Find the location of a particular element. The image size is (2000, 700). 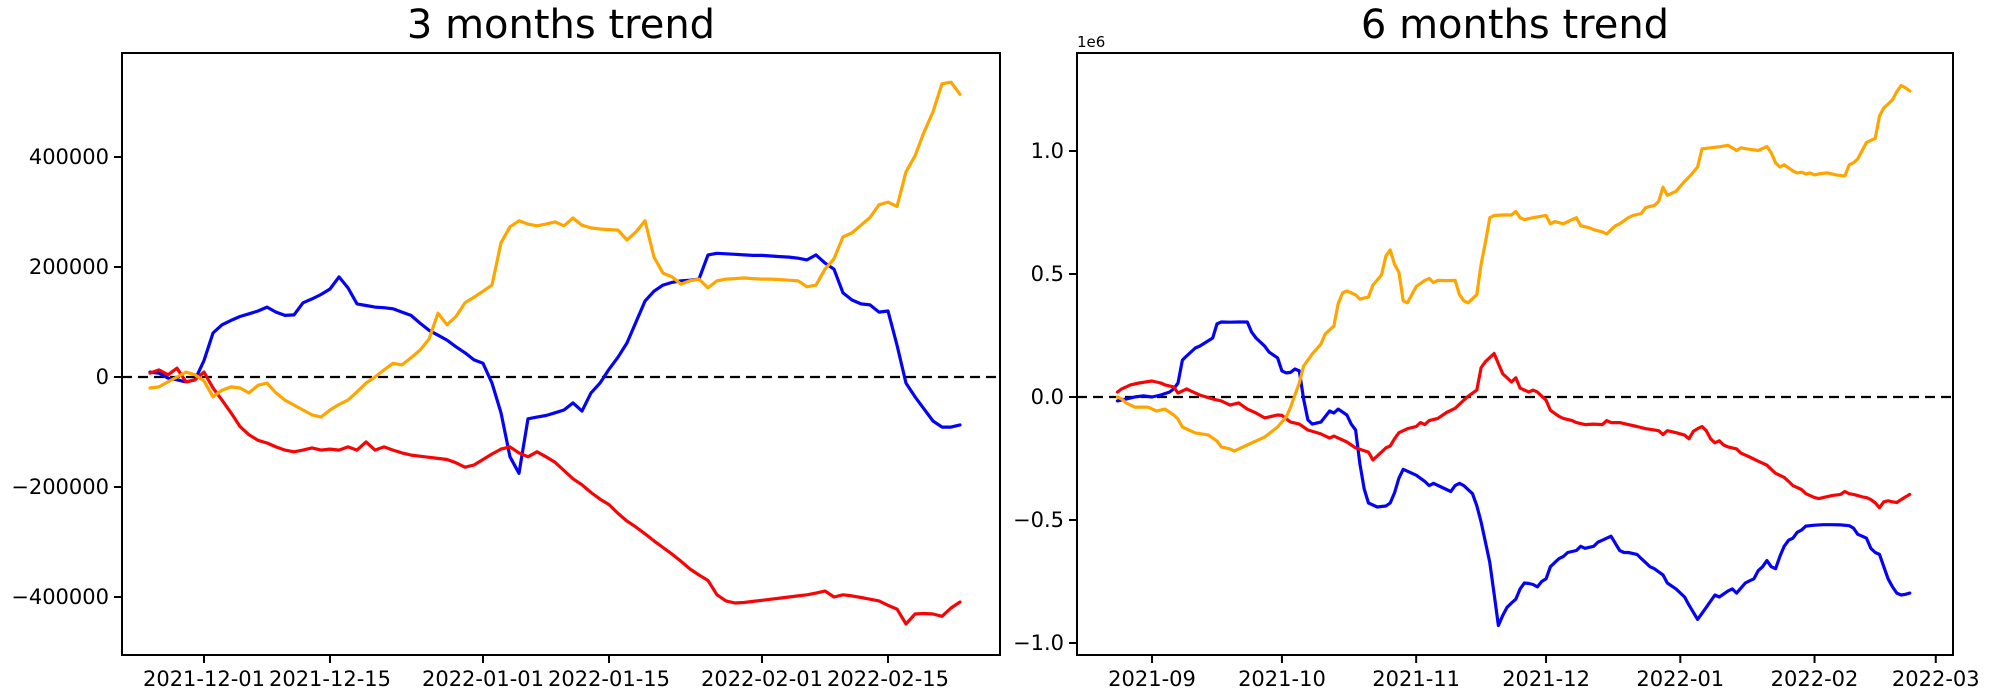

x-tick-label-2022-03: 2022-03 is located at coordinates (1936, 679).